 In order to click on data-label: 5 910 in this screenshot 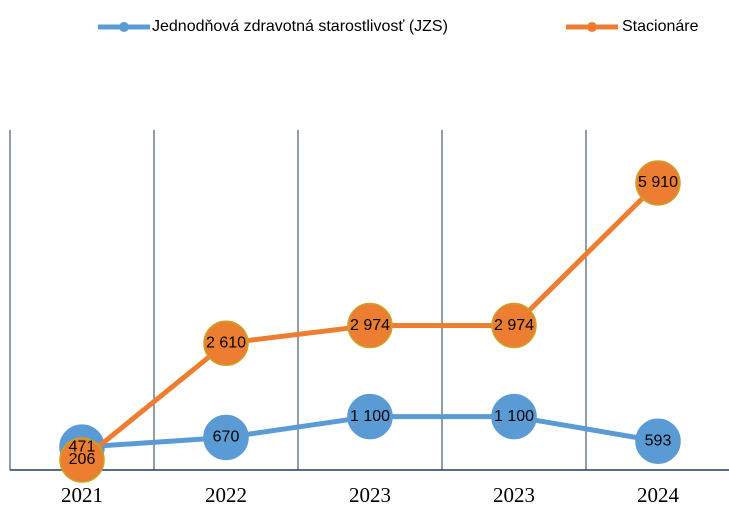, I will do `click(658, 182)`.